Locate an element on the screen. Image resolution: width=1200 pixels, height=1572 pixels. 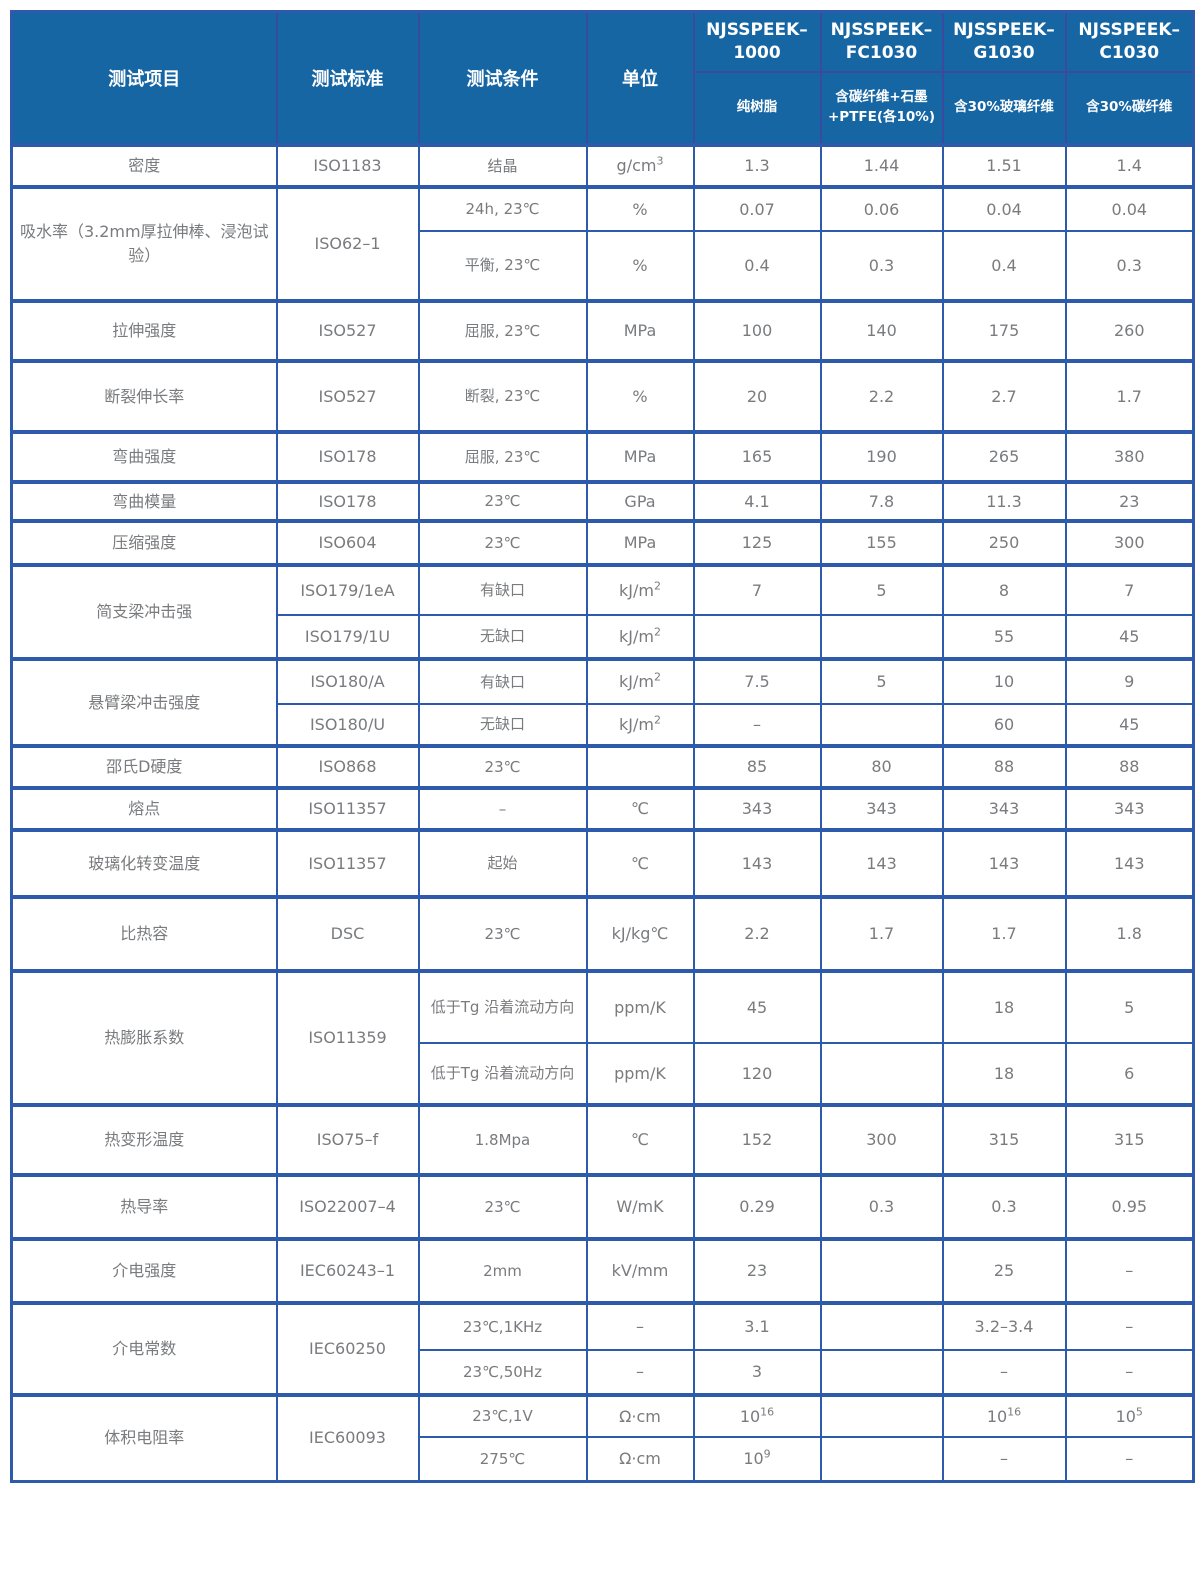
cell-val: 7.8 is located at coordinates (881, 501).